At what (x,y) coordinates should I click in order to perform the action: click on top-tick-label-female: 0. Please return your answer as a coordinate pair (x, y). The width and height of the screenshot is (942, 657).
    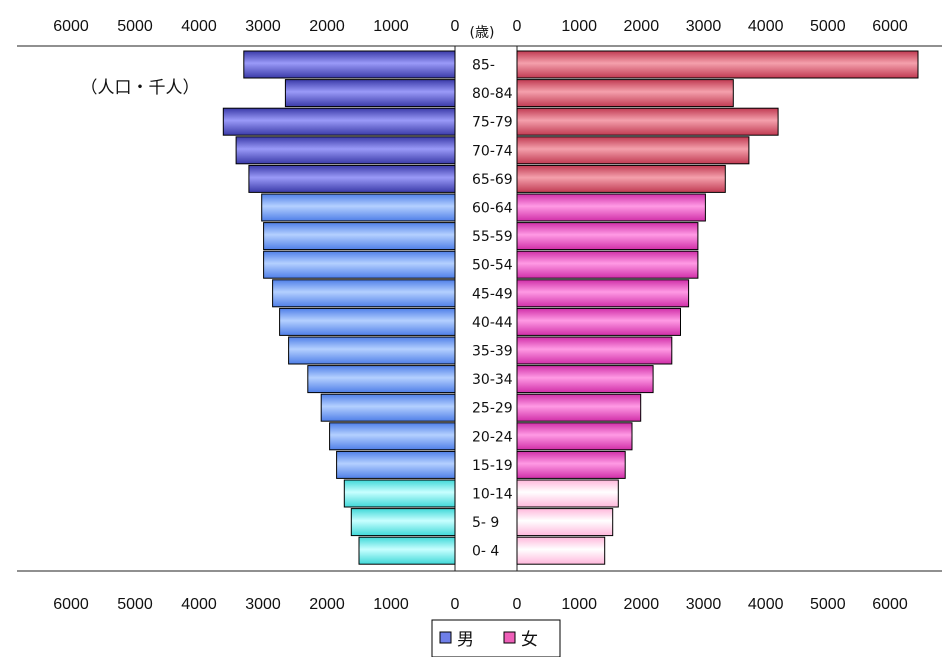
    Looking at the image, I should click on (517, 26).